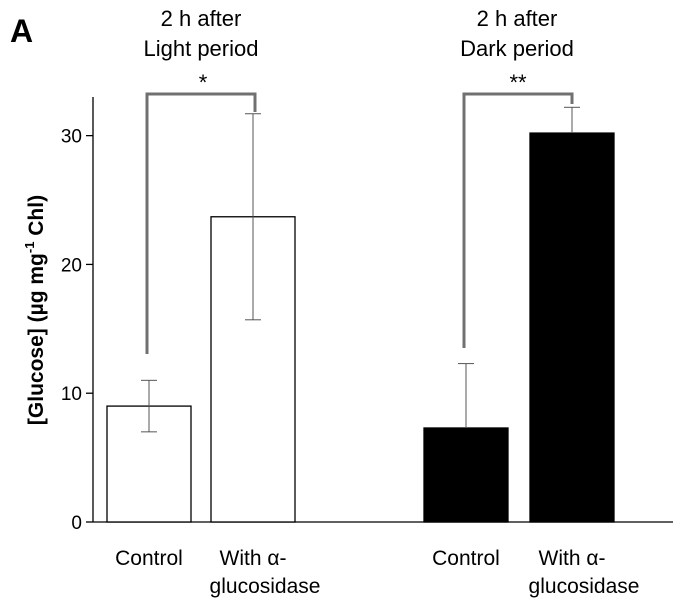 The width and height of the screenshot is (673, 606). What do you see at coordinates (518, 82) in the screenshot?
I see `significance-dark: **` at bounding box center [518, 82].